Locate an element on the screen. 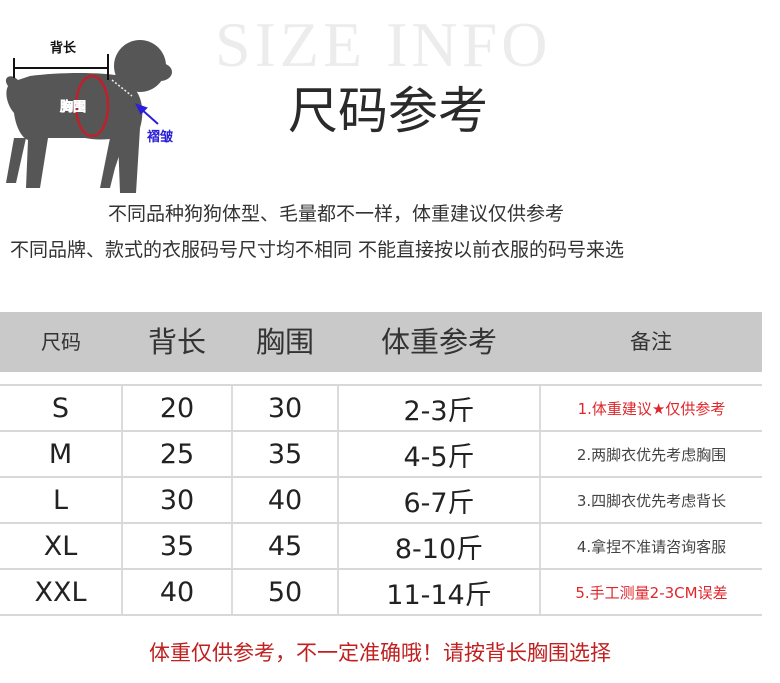 The image size is (780, 683). note-line-1: 不同品种狗狗体型、毛量都不一样，体重建议仅供参考 is located at coordinates (336, 214).